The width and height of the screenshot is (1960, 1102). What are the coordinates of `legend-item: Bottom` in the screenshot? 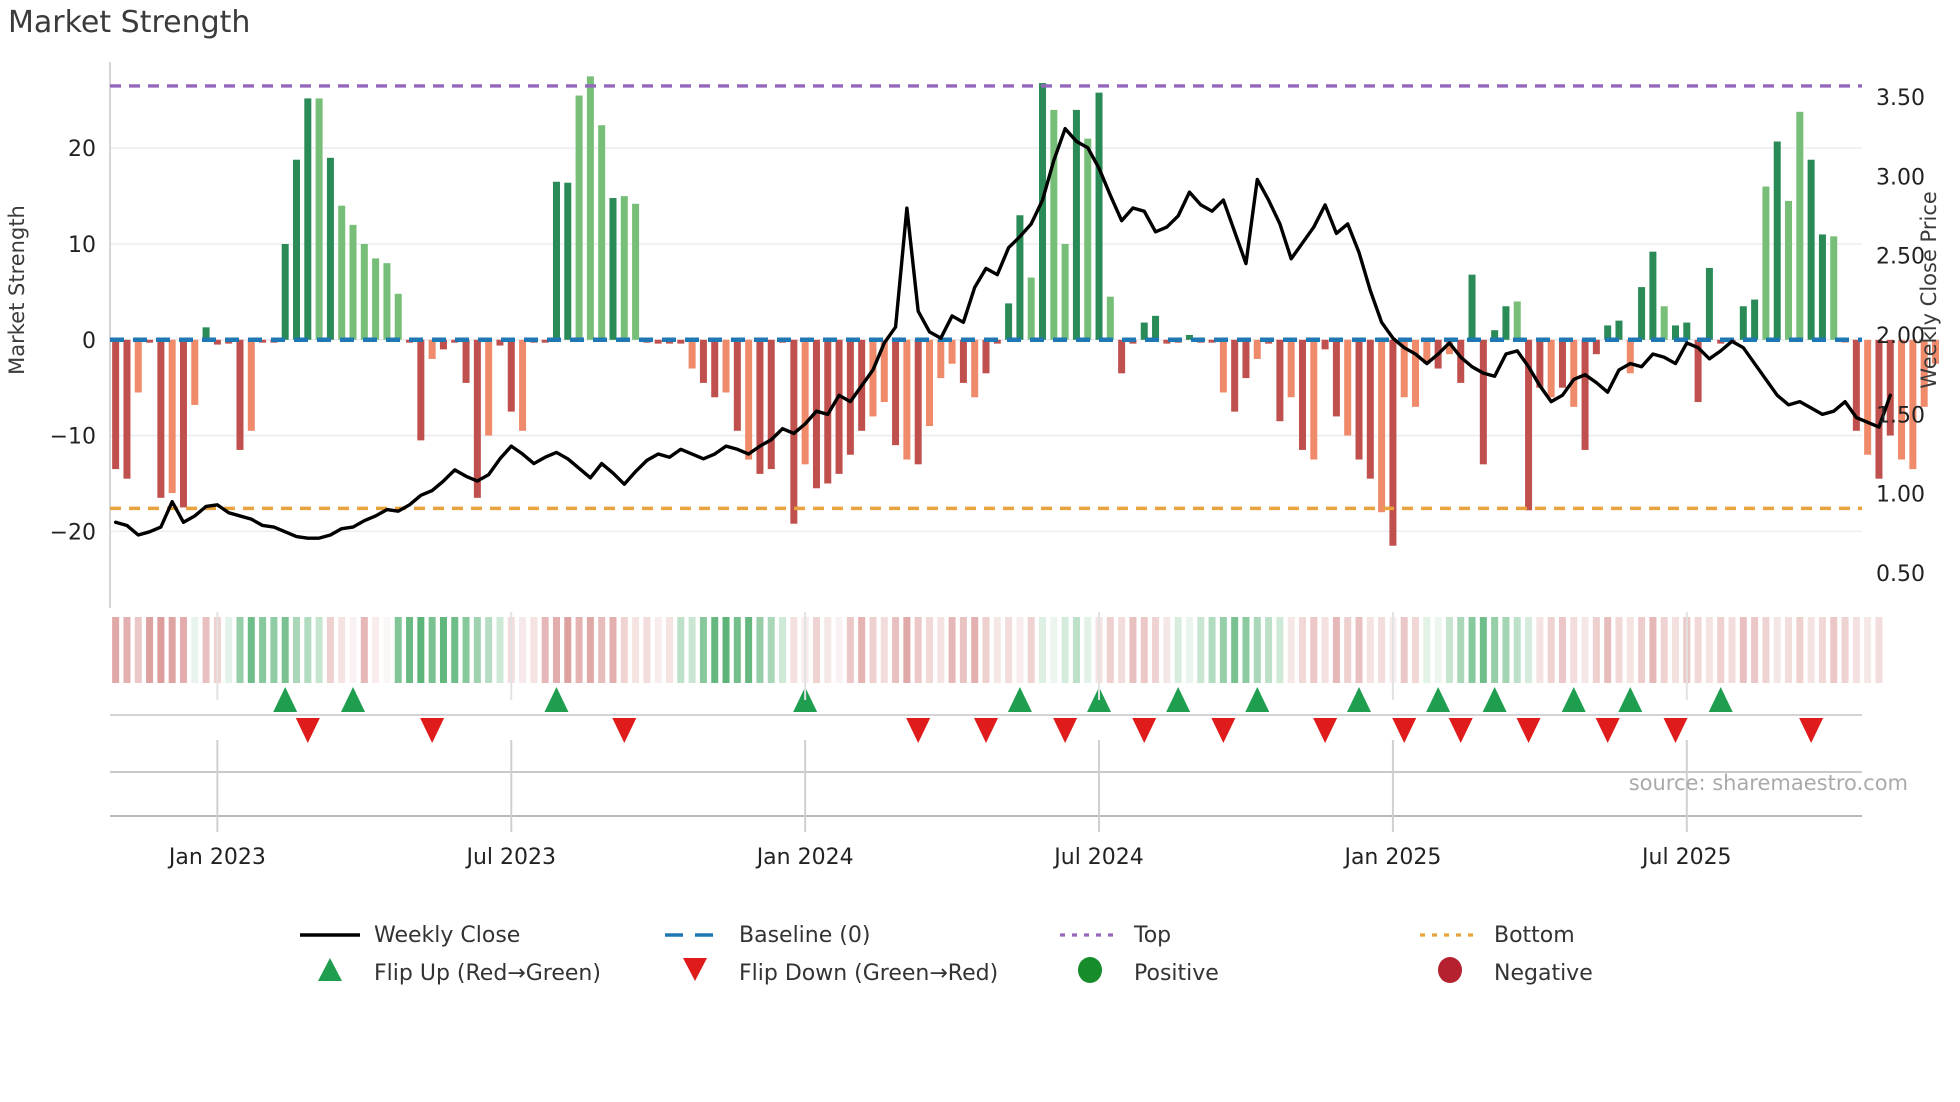 It's located at (1497, 935).